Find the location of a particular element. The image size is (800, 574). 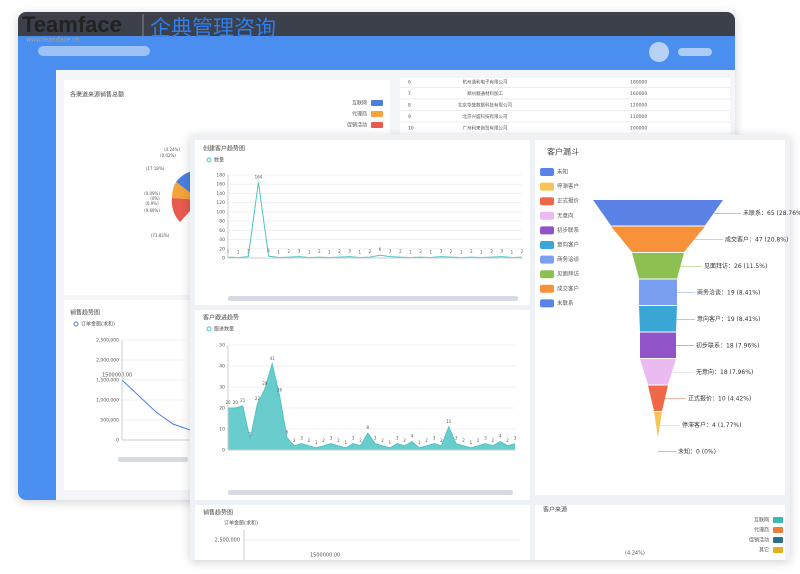

legend-label: 代理商 is located at coordinates (761, 530).